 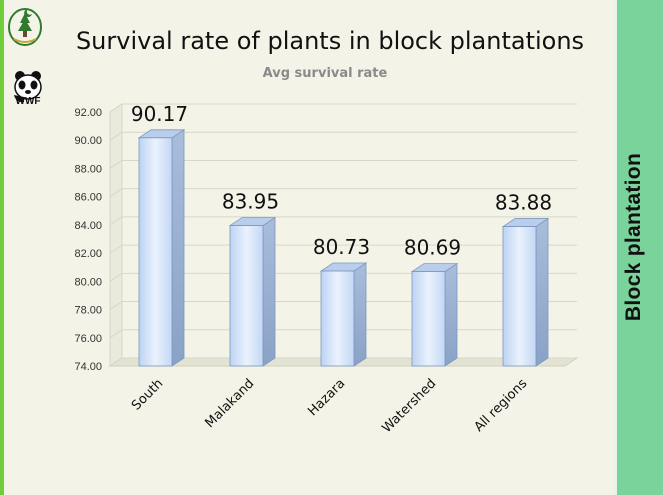 What do you see at coordinates (28, 101) in the screenshot?
I see `wwf-logo-text: WWF` at bounding box center [28, 101].